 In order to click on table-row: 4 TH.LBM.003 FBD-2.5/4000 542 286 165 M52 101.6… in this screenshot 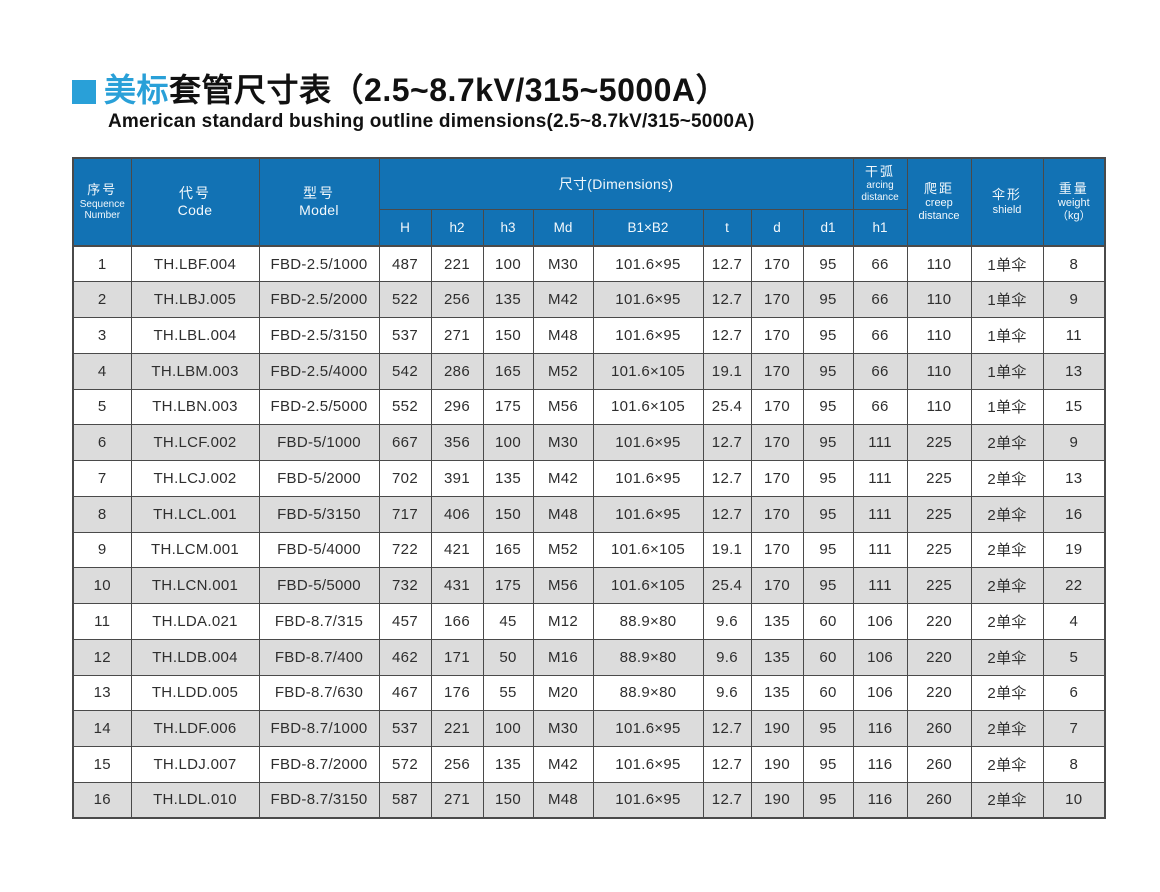, I will do `click(589, 371)`.